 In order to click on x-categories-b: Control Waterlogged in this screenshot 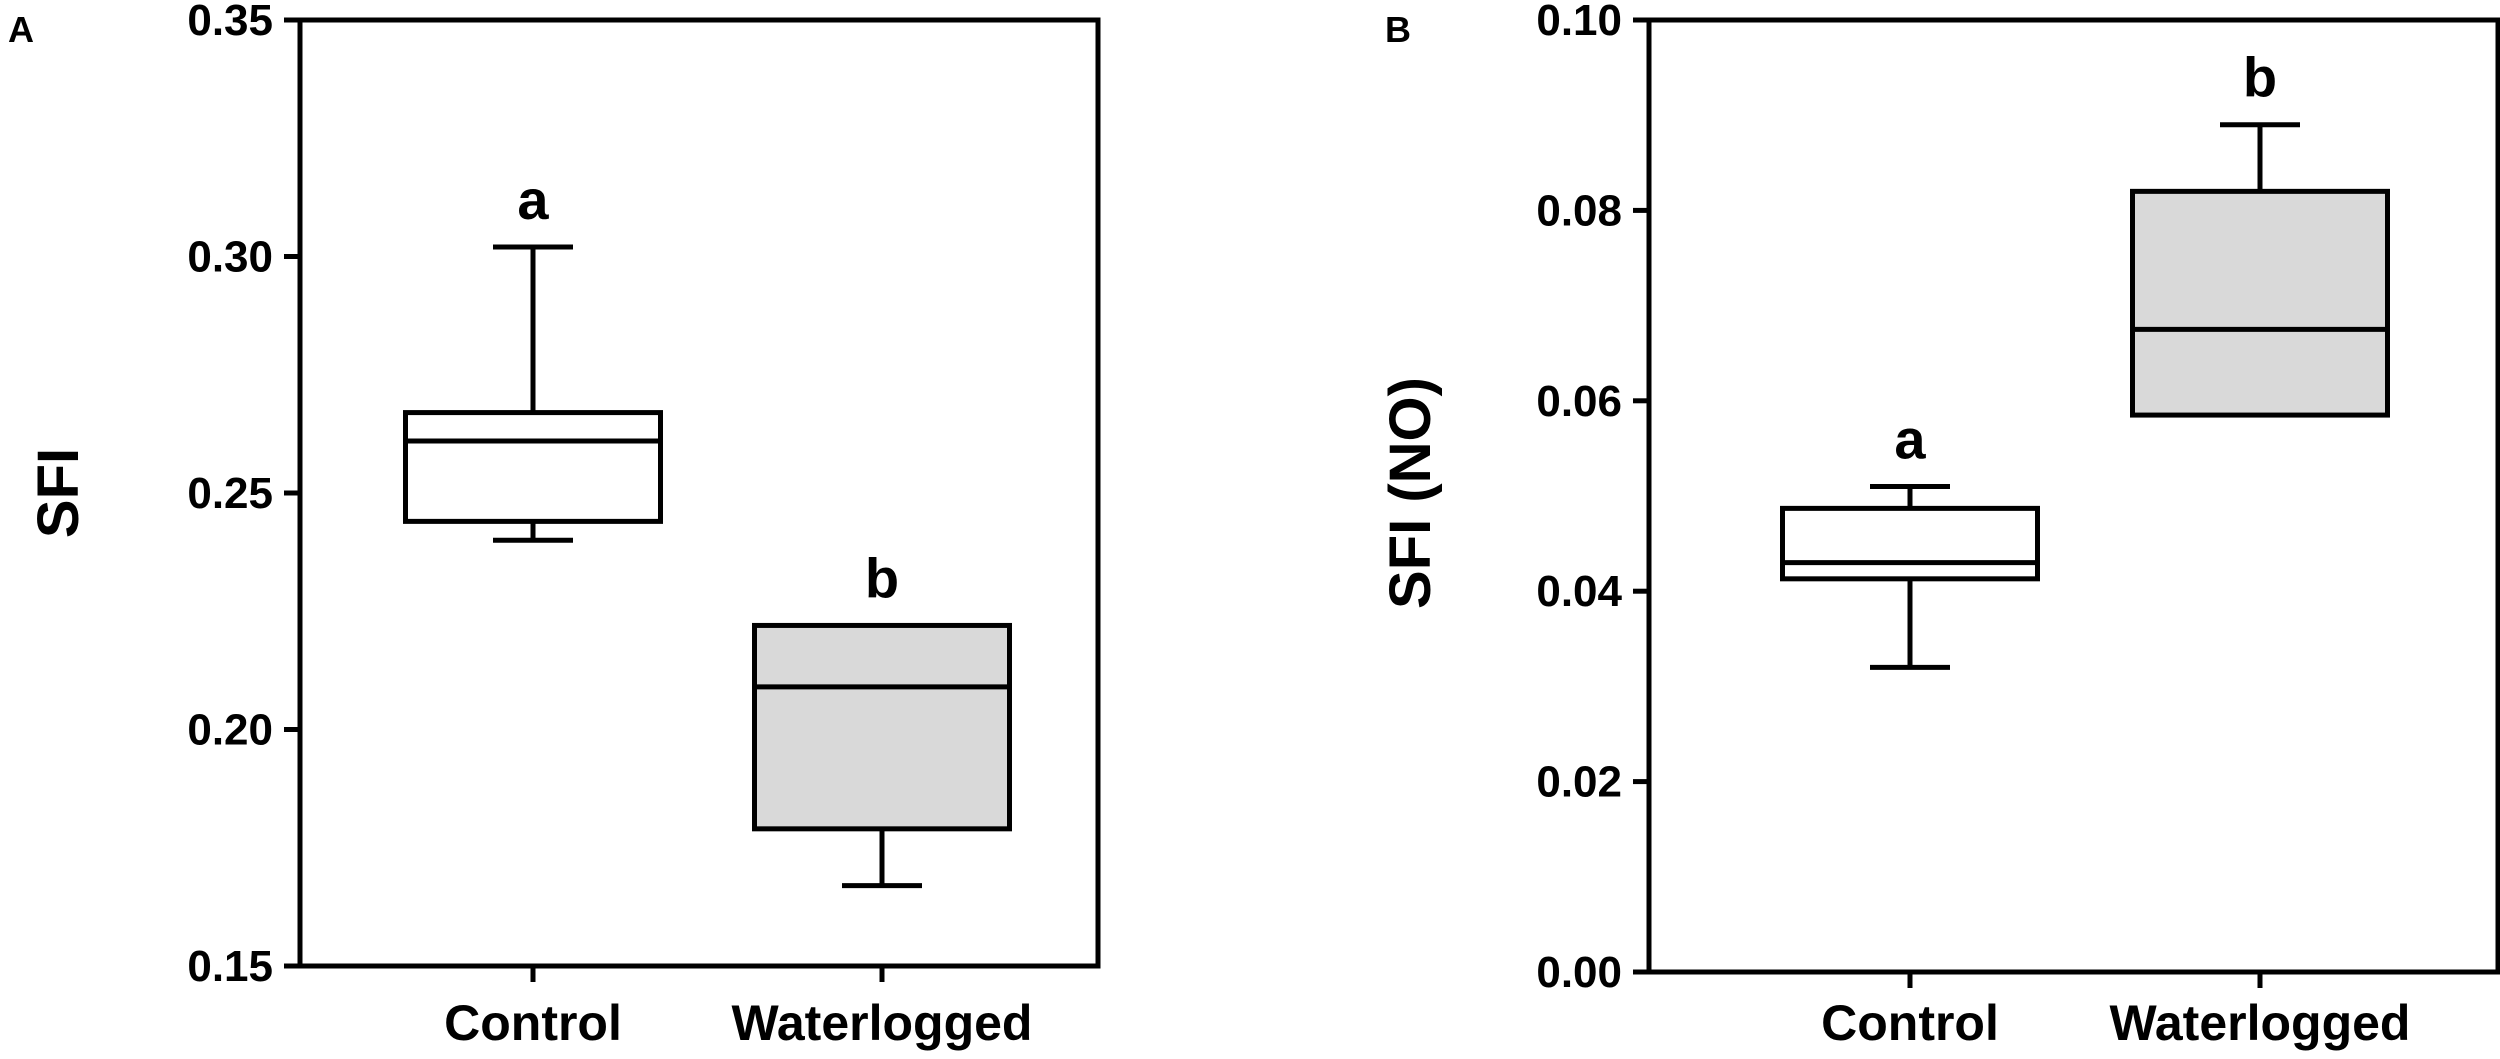, I will do `click(2115, 1011)`.